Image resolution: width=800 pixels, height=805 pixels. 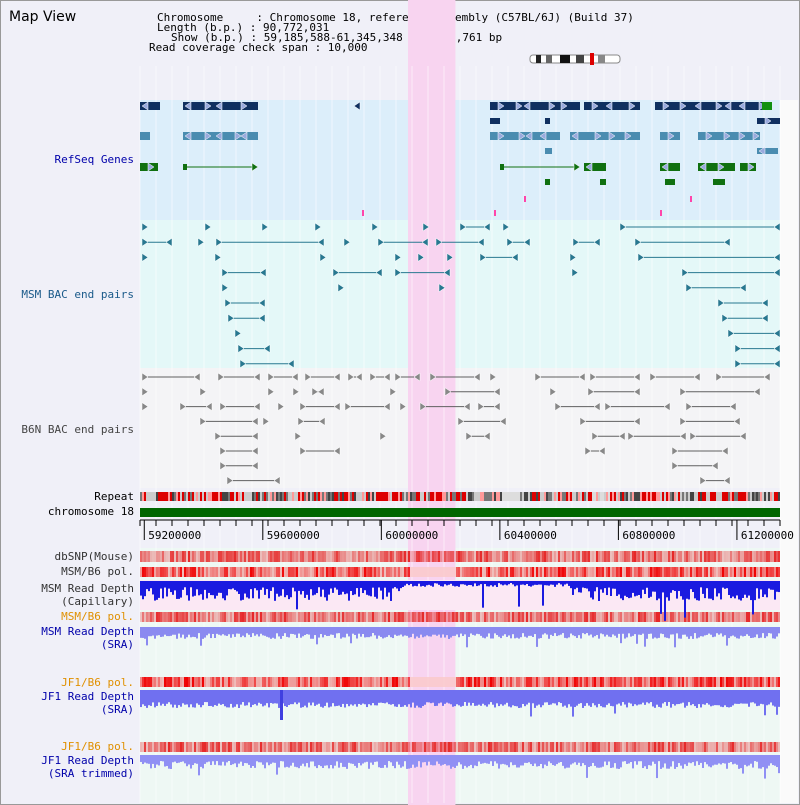 I want to click on track-label-dbsnp: dbSNP(Mouse), so click(x=94, y=556).